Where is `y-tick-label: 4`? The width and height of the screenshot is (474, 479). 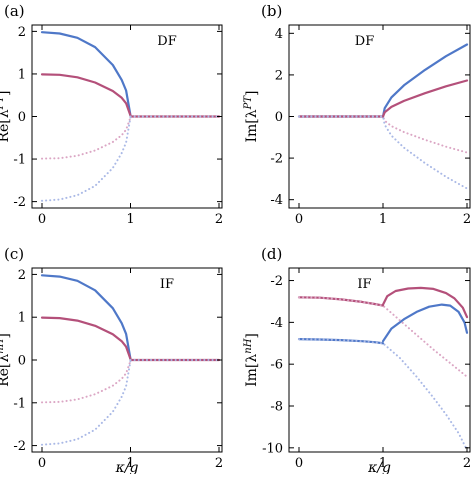
y-tick-label: 4 is located at coordinates (279, 34).